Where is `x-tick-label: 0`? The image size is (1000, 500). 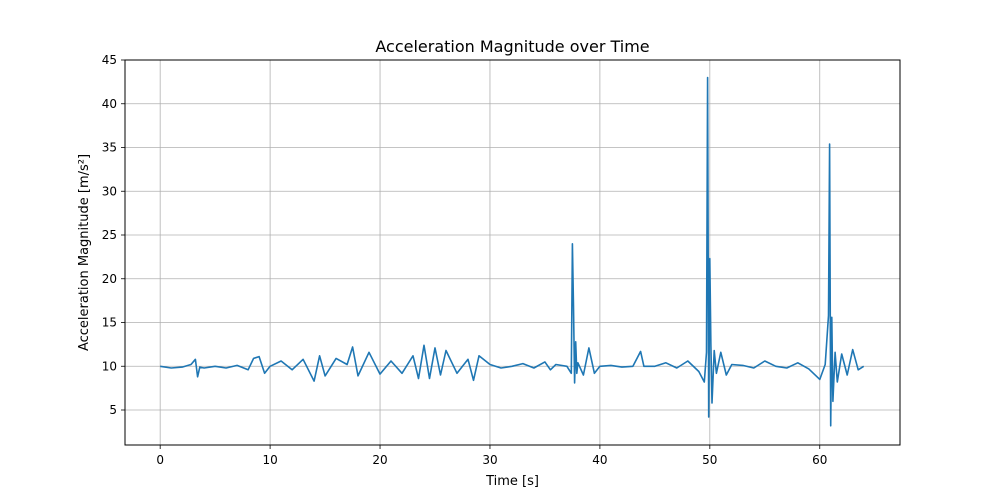 x-tick-label: 0 is located at coordinates (160, 460).